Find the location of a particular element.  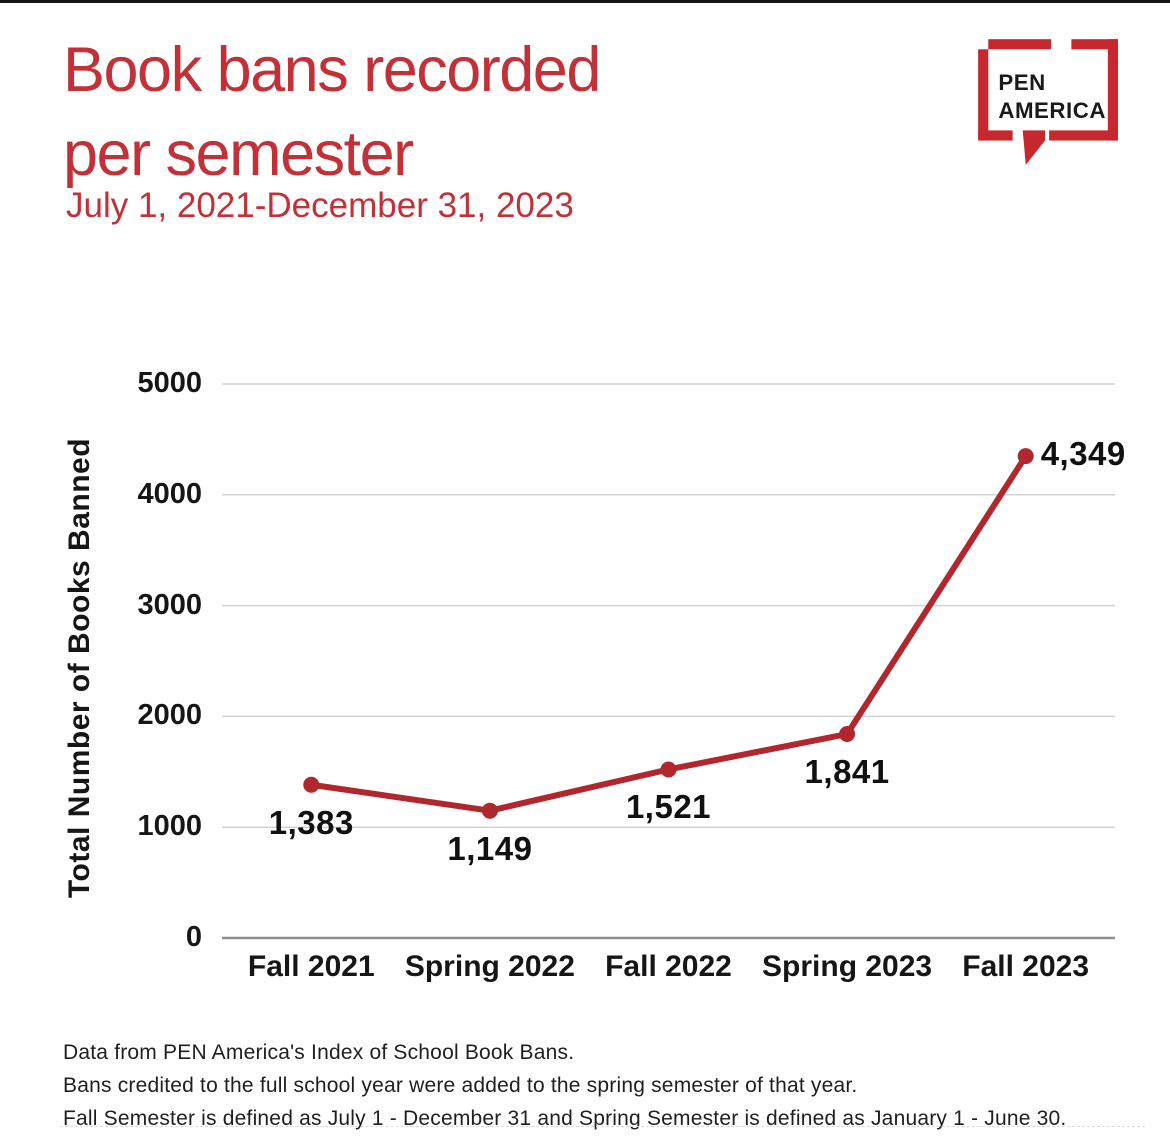

data-value-label: 1,521 is located at coordinates (668, 807).